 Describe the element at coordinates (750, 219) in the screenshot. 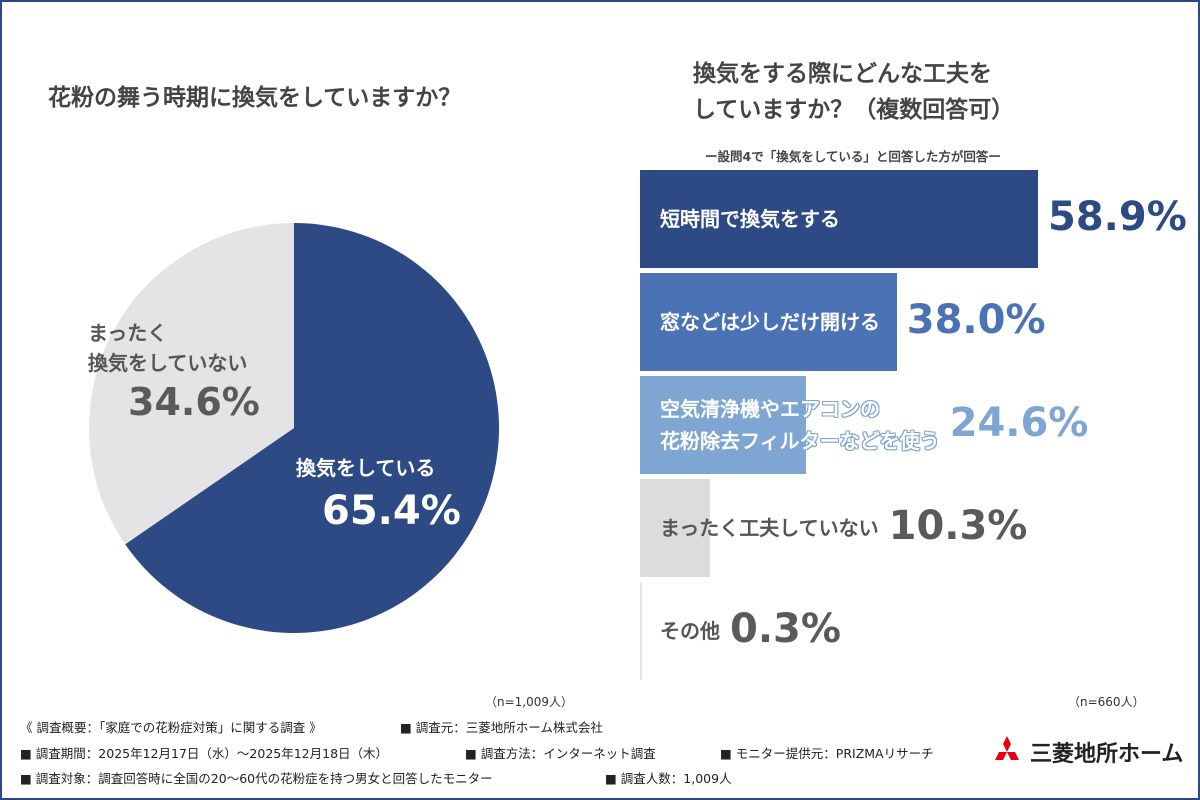

I see `bar-label-0: 短時間で換気をする` at that location.